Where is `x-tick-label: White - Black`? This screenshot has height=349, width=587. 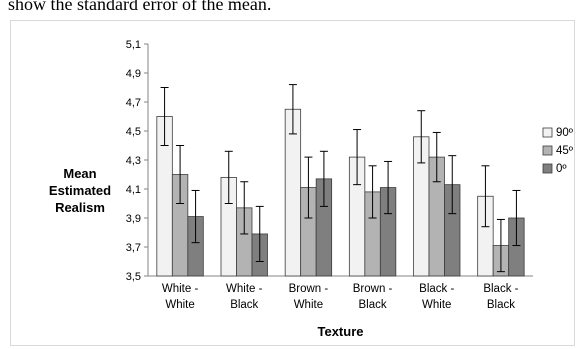 x-tick-label: White - Black is located at coordinates (244, 297).